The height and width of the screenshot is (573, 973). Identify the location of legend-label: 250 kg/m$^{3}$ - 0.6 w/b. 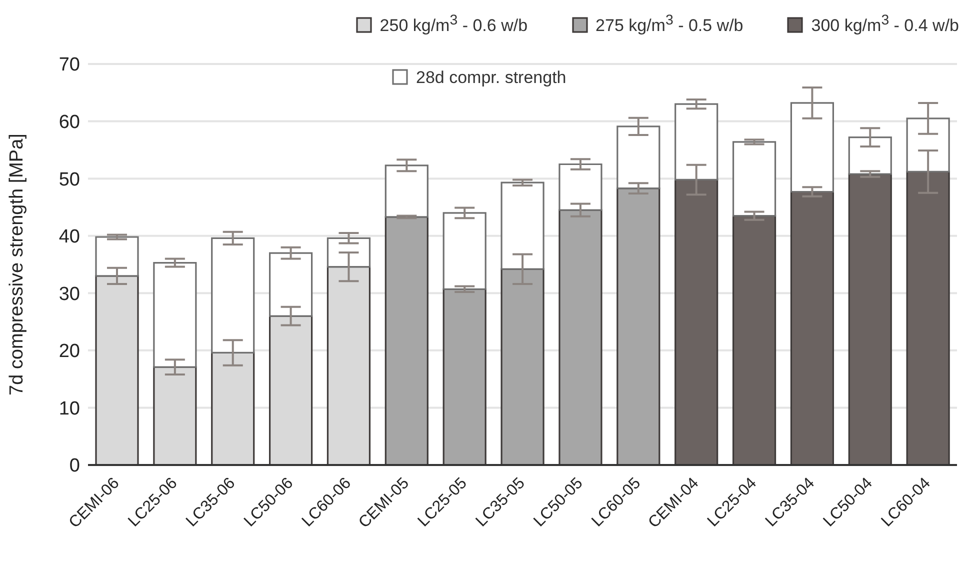
(454, 23).